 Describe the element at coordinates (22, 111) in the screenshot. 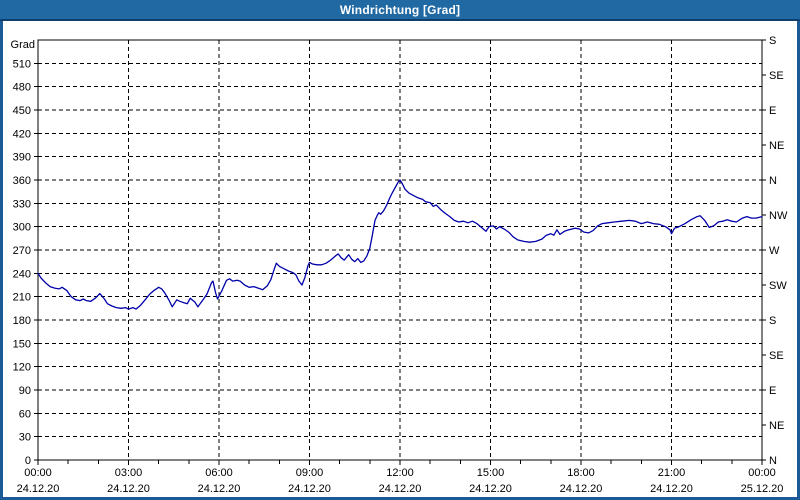

I see `y-left-tick-label: 450` at that location.